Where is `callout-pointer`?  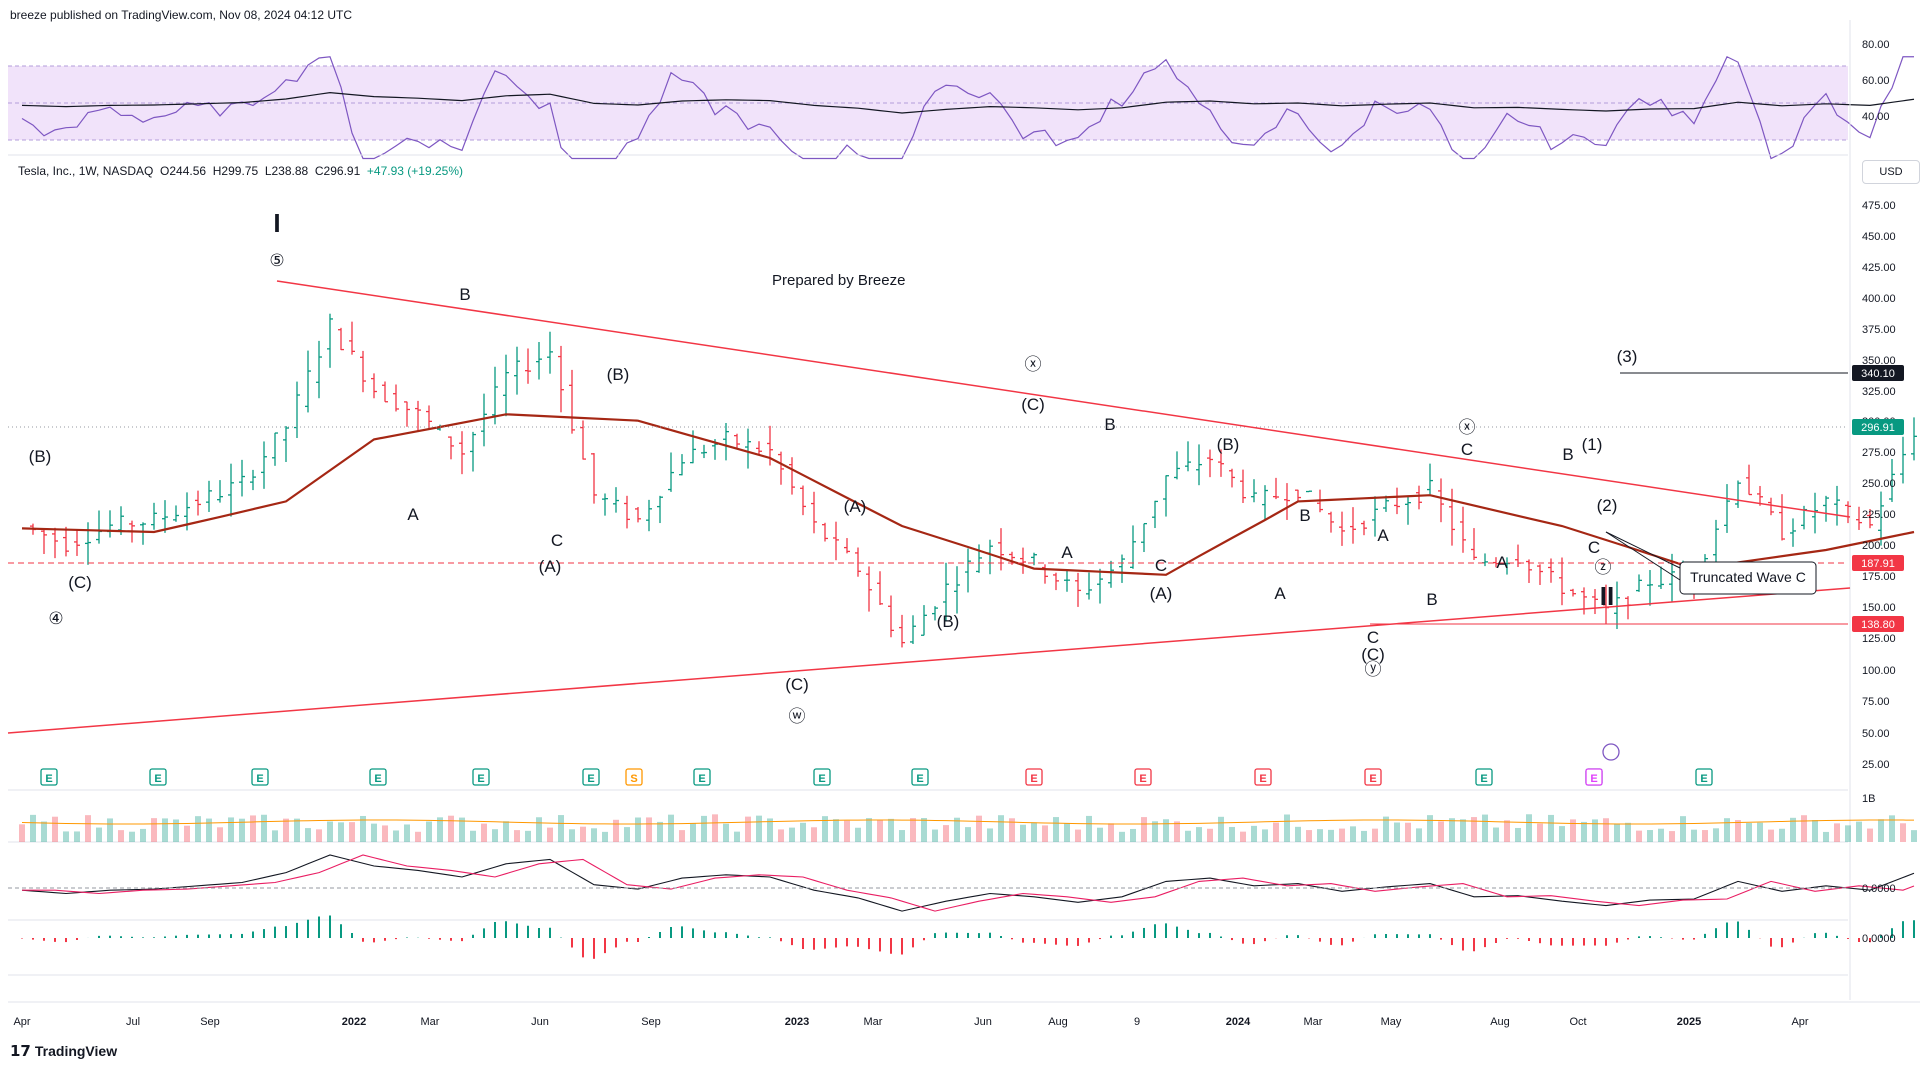 callout-pointer is located at coordinates (1643, 550).